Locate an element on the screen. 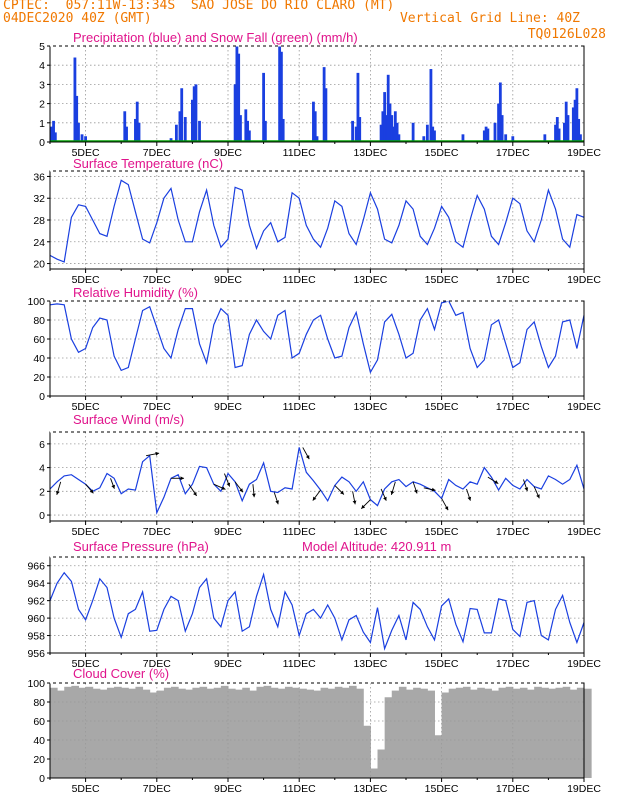  y-tick-label: 956 is located at coordinates (36, 654).